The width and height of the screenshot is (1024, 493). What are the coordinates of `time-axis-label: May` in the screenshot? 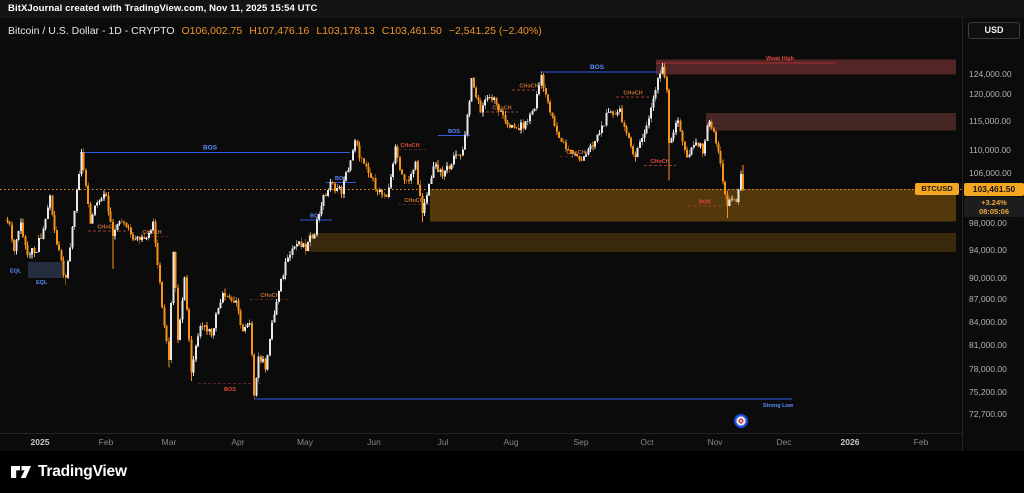 It's located at (305, 442).